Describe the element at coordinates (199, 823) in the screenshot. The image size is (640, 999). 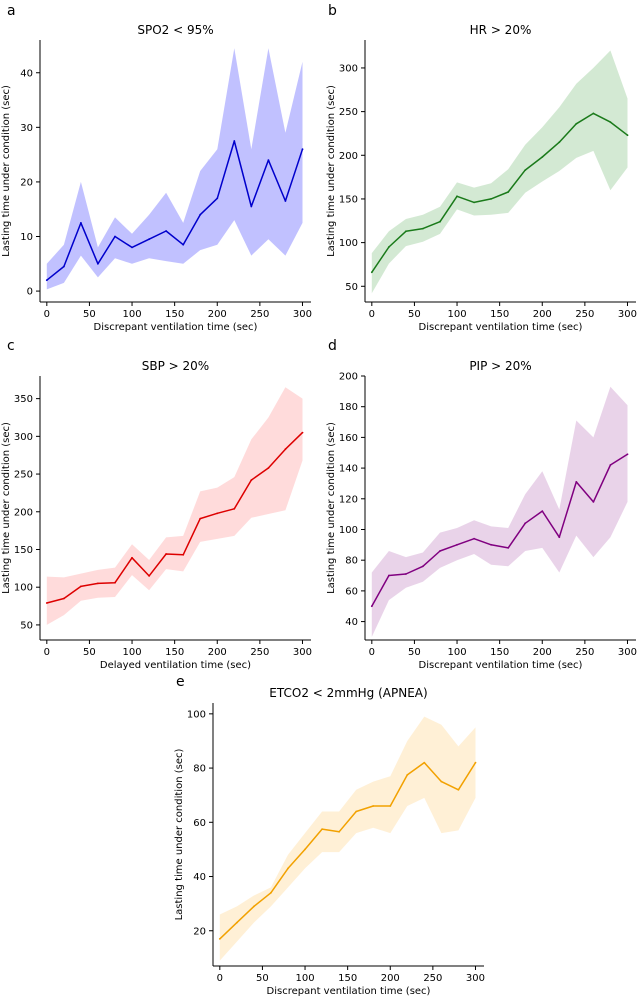
I see `y-tick-label: 60` at that location.